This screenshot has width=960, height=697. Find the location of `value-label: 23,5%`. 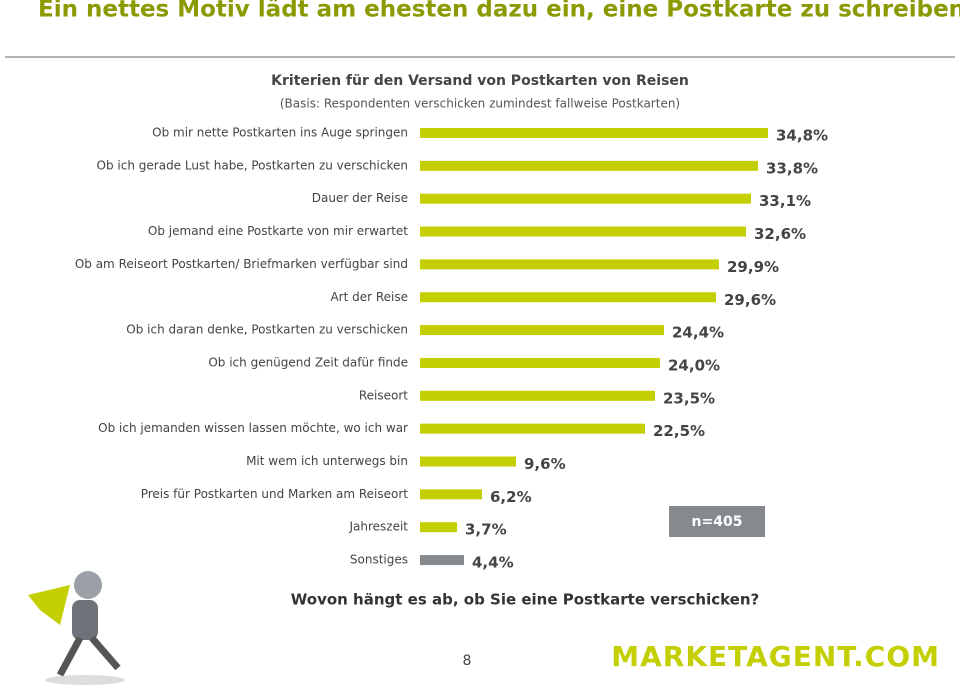

value-label: 23,5% is located at coordinates (689, 398).